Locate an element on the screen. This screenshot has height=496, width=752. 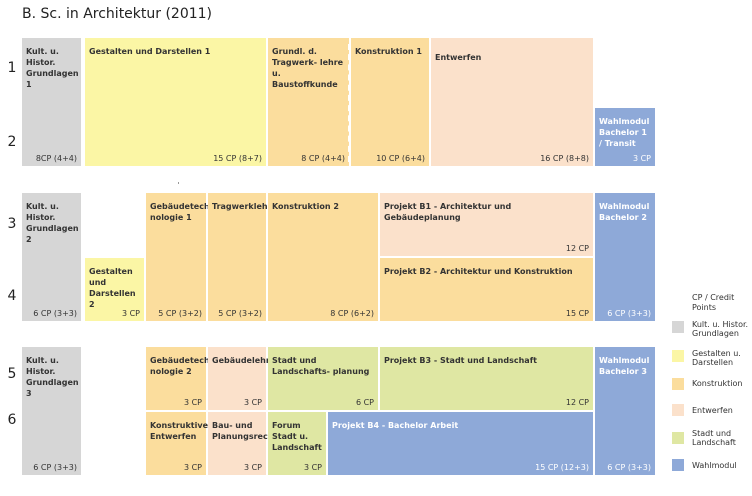
semester-6-label: 6 is located at coordinates (12, 420).